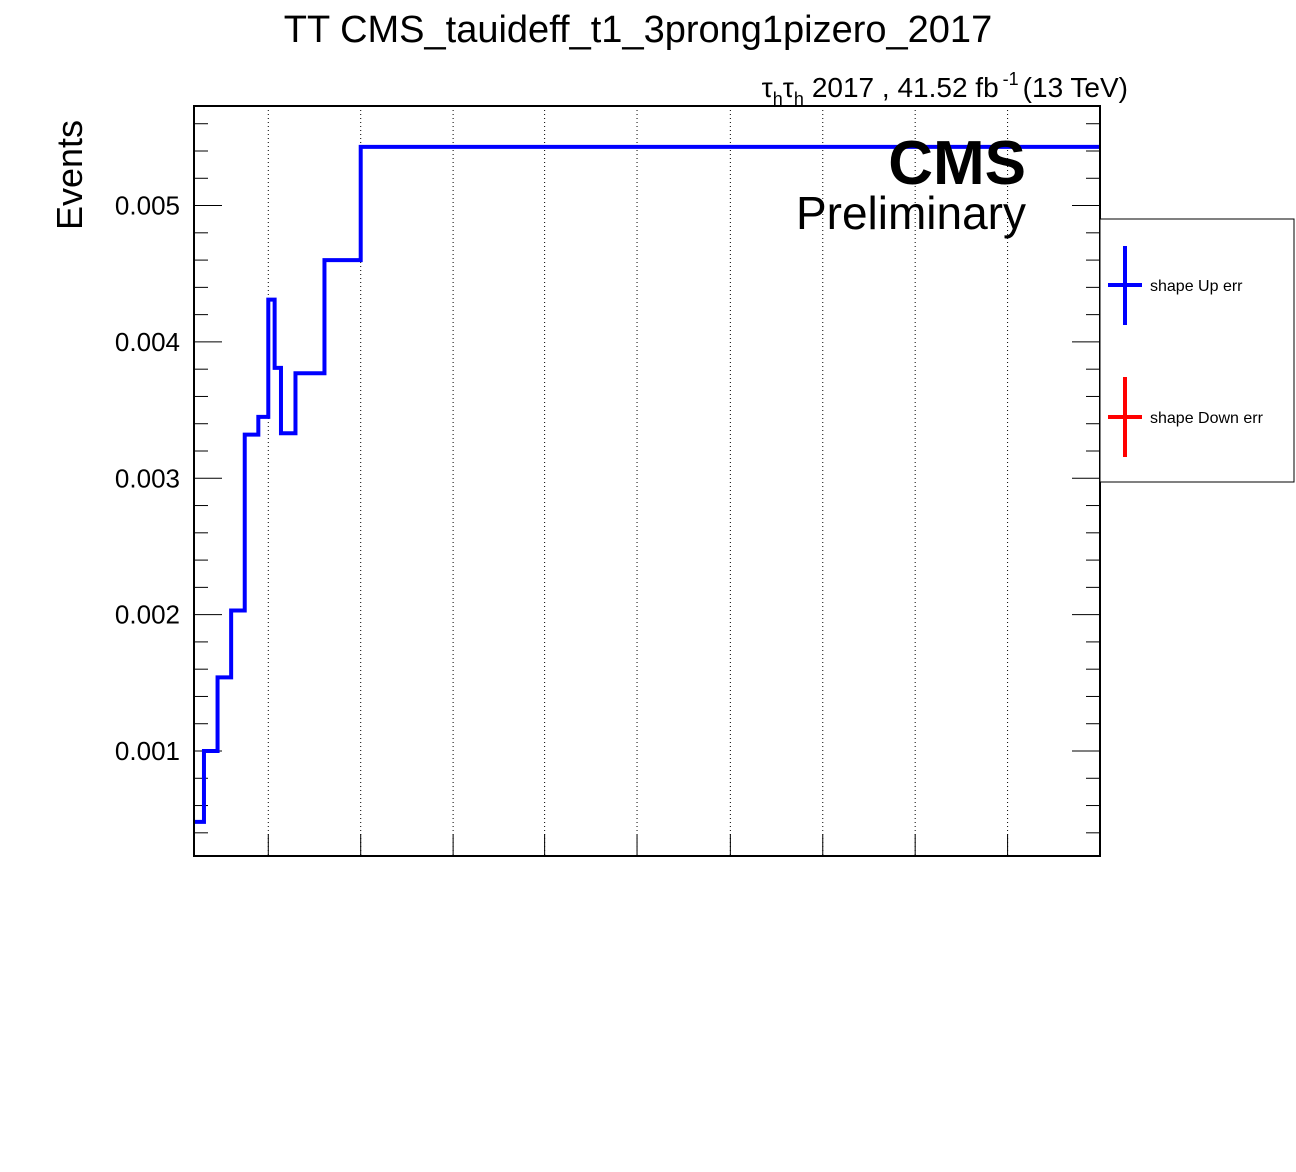 This screenshot has height=1172, width=1296. I want to click on y-tick-label-3: 0.004, so click(147, 342).